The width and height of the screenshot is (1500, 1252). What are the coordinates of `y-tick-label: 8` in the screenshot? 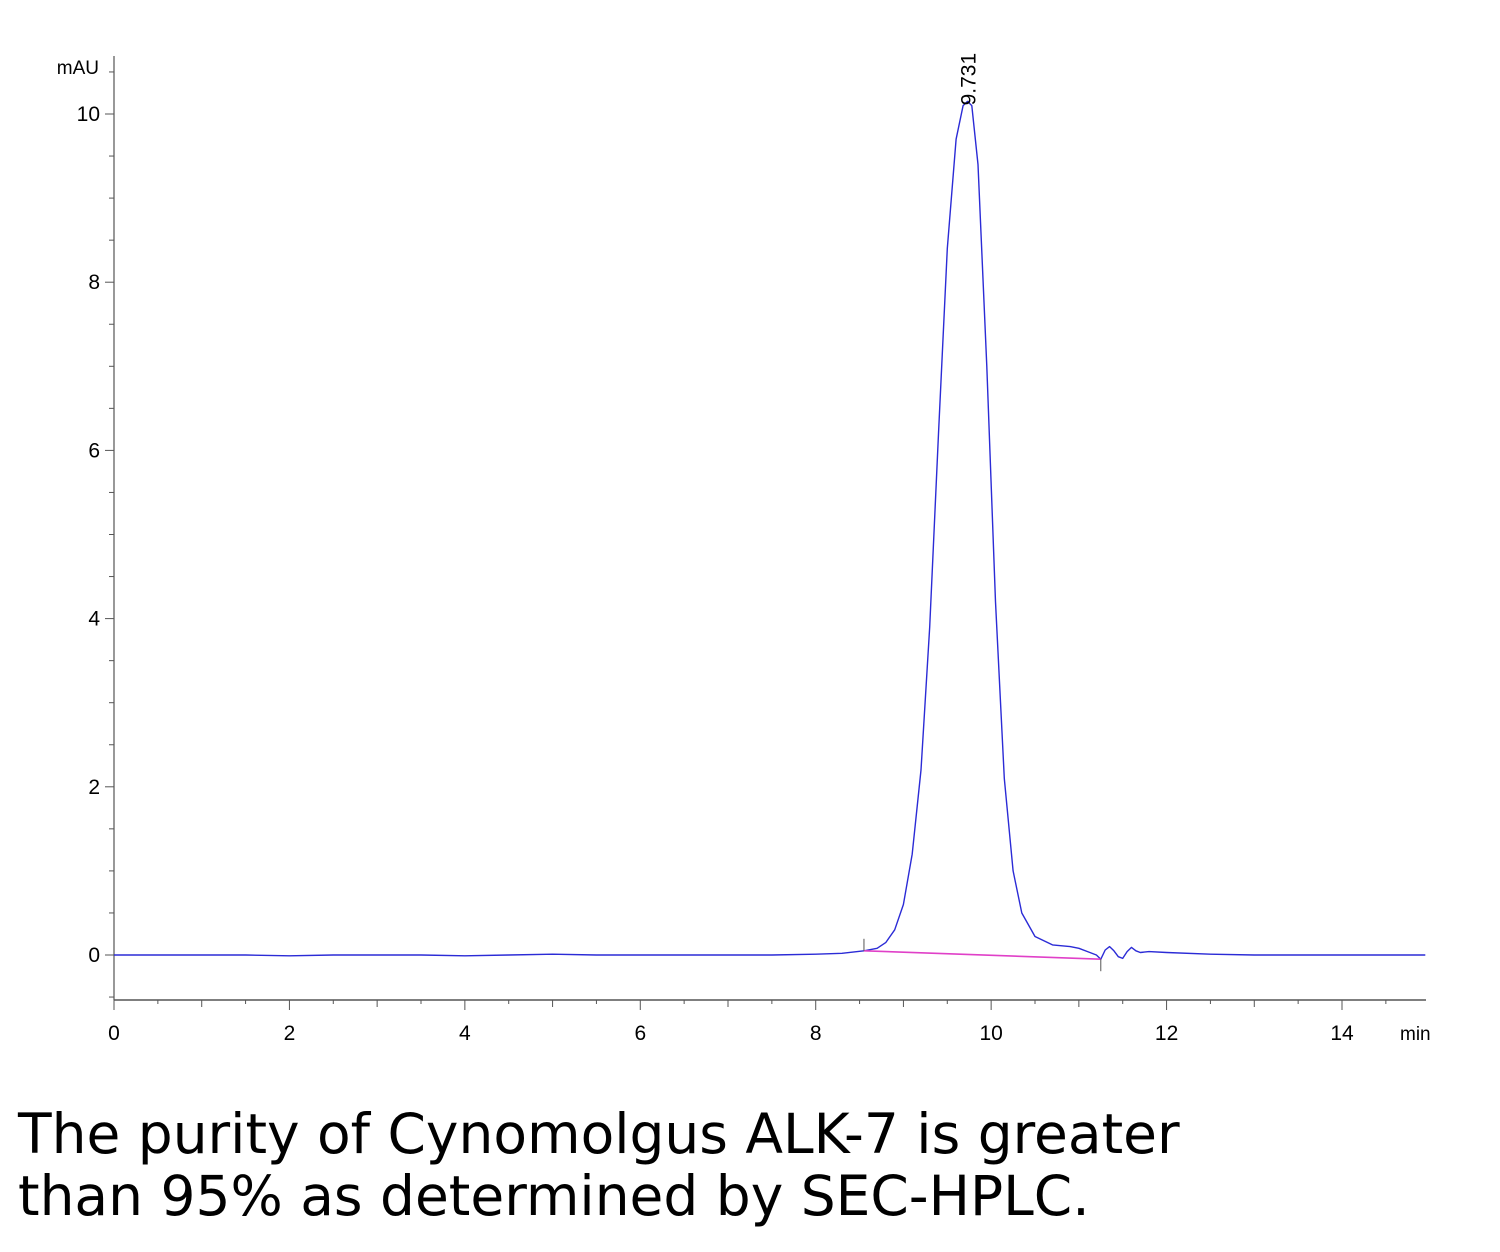 It's located at (94, 282).